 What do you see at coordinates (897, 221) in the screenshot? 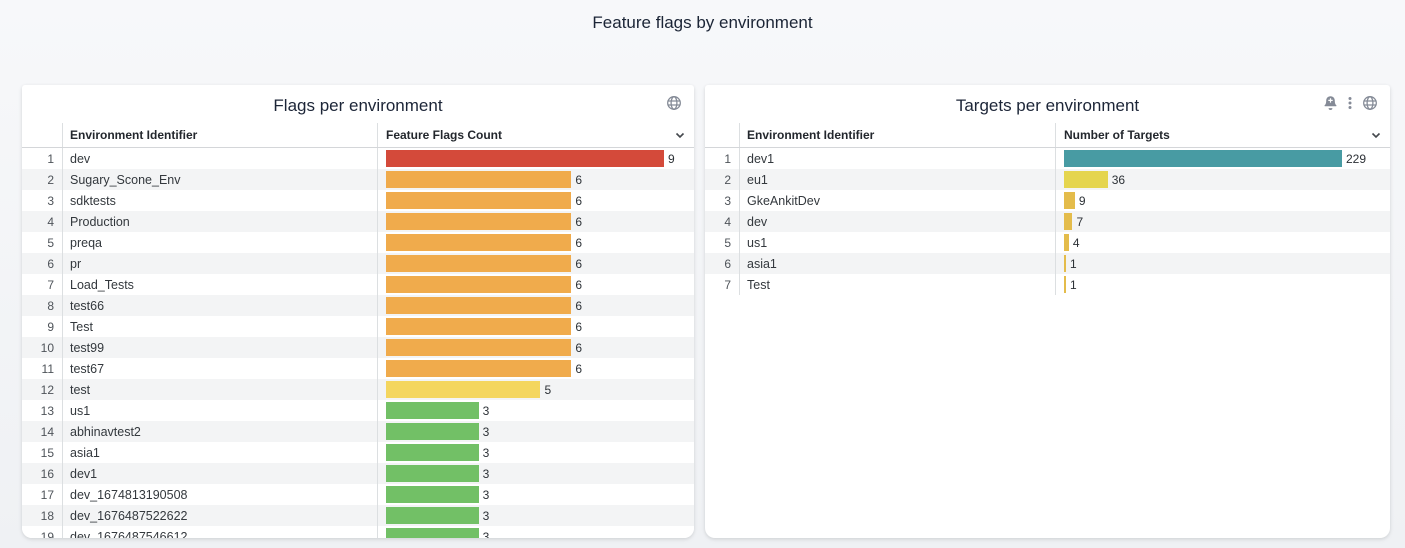
I see `environment-name-cell: dev` at bounding box center [897, 221].